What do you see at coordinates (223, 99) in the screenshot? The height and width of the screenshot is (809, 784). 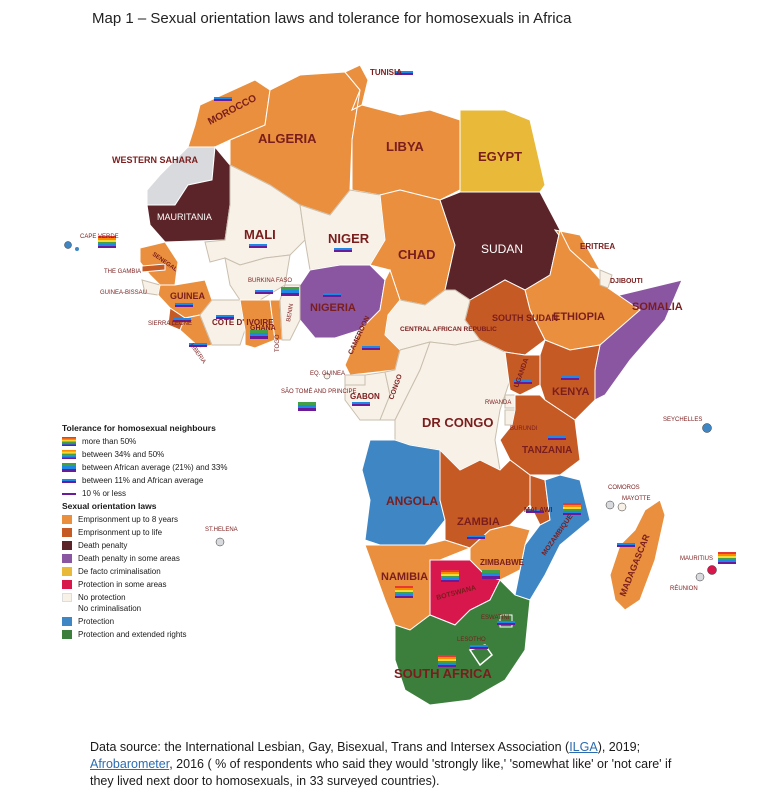 I see `flag-morocco` at bounding box center [223, 99].